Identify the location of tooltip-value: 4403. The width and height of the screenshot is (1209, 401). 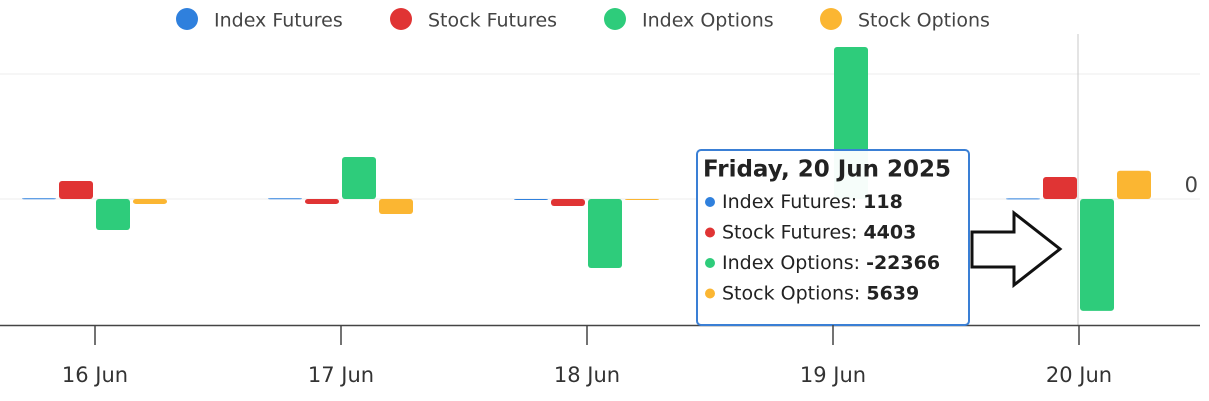
(889, 232).